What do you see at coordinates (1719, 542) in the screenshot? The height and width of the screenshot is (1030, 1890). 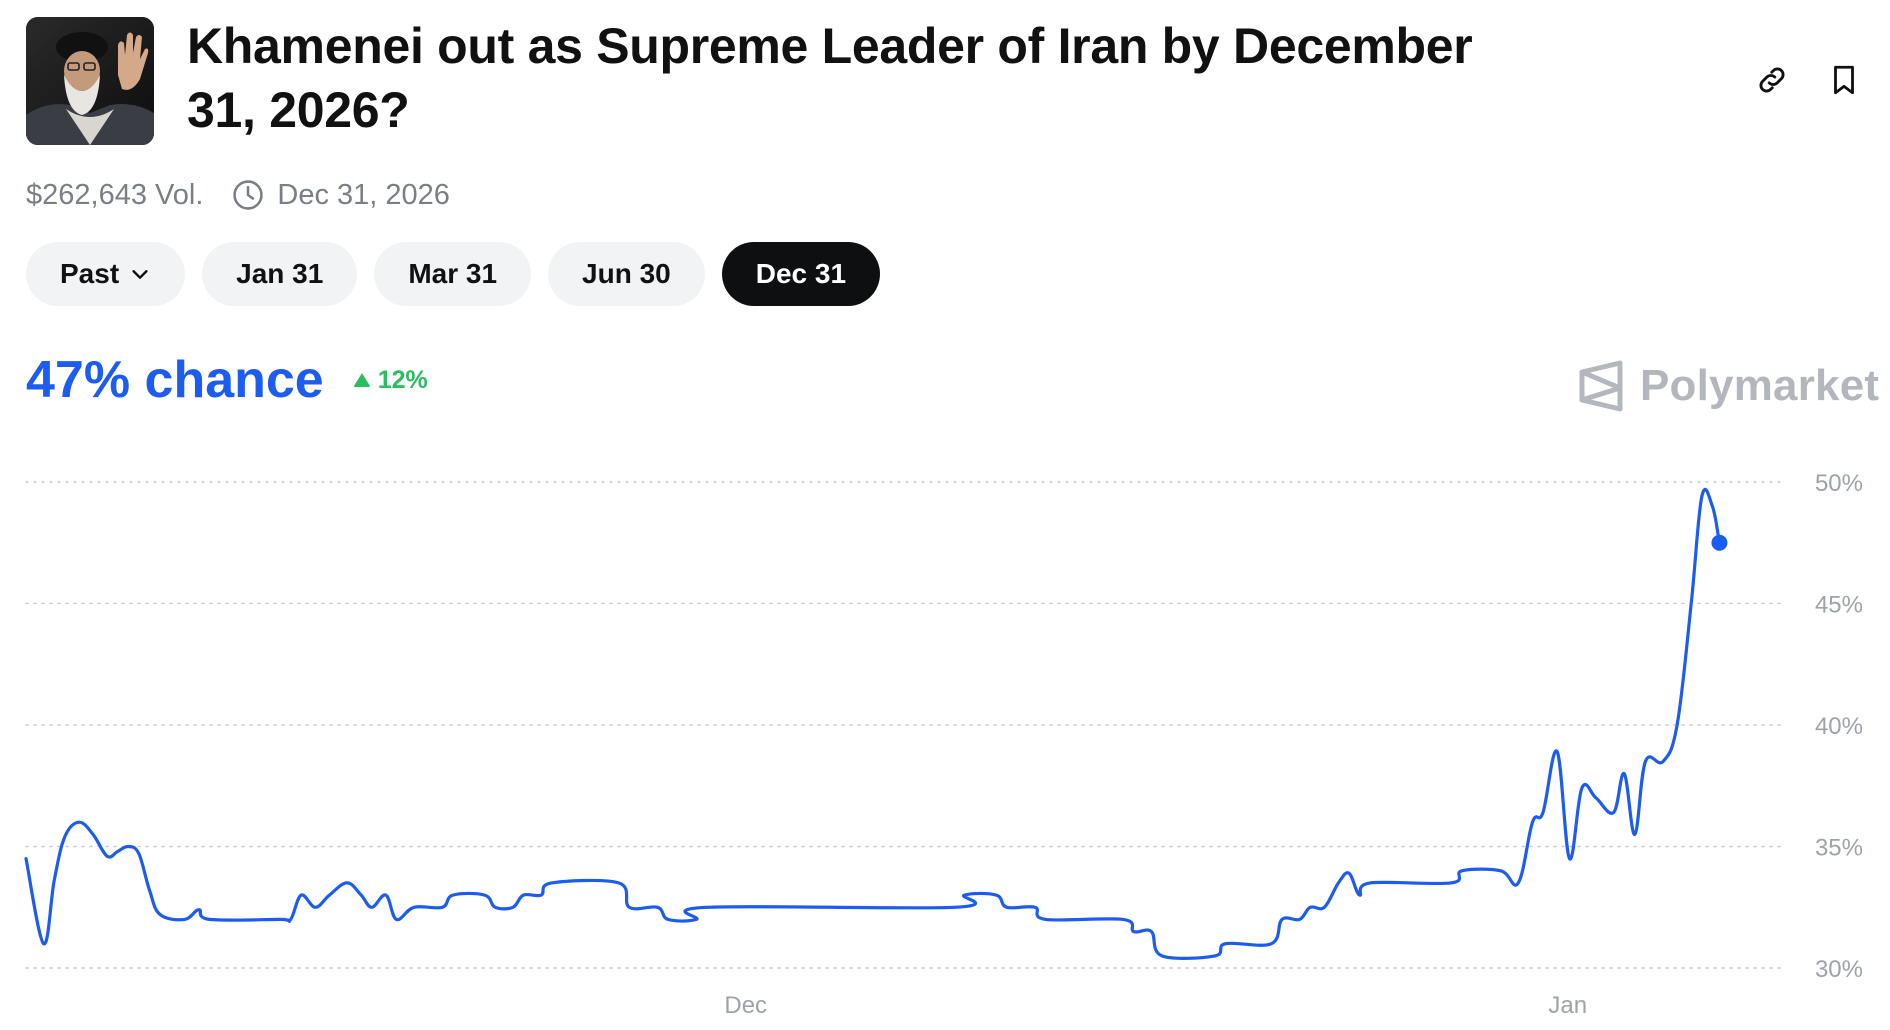 I see `current-value-dot` at bounding box center [1719, 542].